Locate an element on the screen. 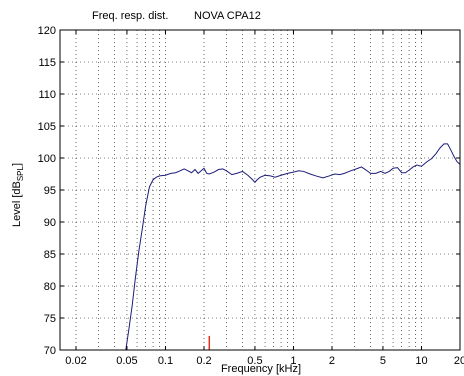  chart-title-right: NOVA CPA12 is located at coordinates (227, 16).